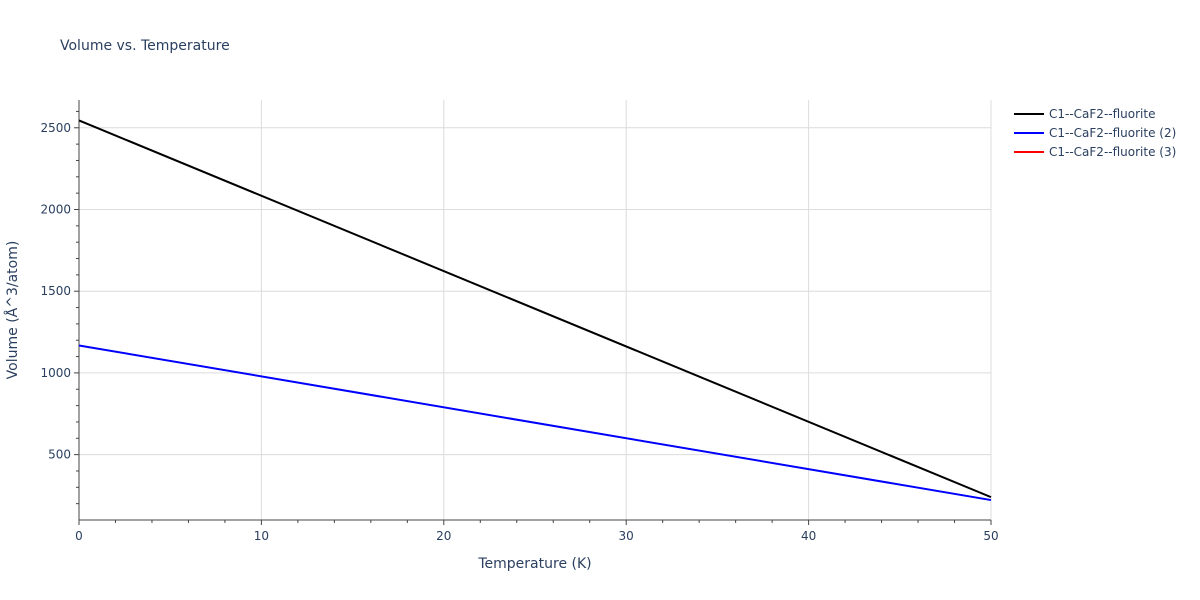 This screenshot has width=1200, height=600. I want to click on y-tick-label: 500, so click(59, 455).